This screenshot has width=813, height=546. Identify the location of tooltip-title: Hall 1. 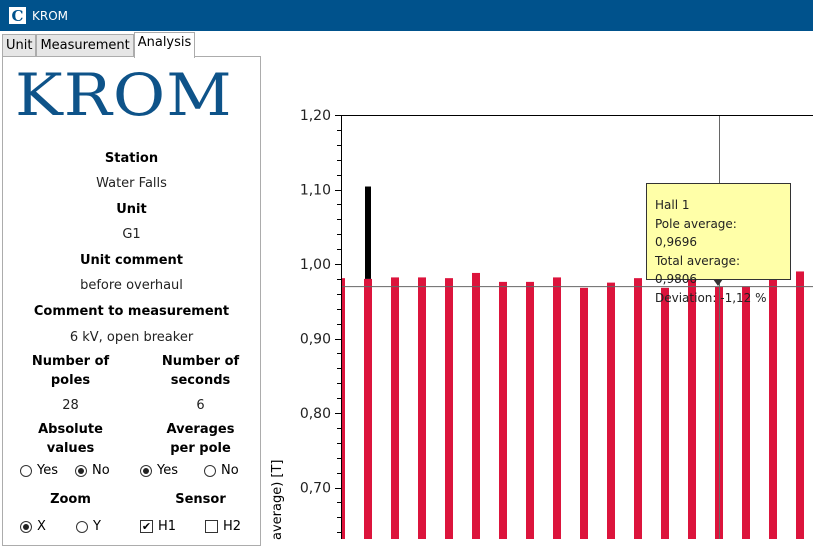
(672, 205).